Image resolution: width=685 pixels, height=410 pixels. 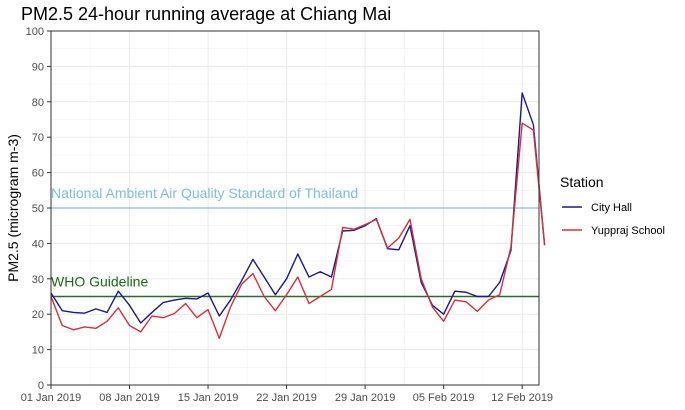 What do you see at coordinates (35, 32) in the screenshot?
I see `y-tick-label: 100` at bounding box center [35, 32].